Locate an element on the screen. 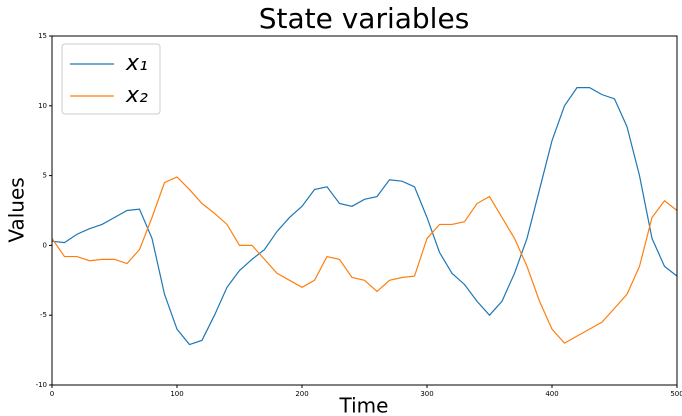 Image resolution: width=682 pixels, height=416 pixels. x-axis-label: Time is located at coordinates (364, 405).